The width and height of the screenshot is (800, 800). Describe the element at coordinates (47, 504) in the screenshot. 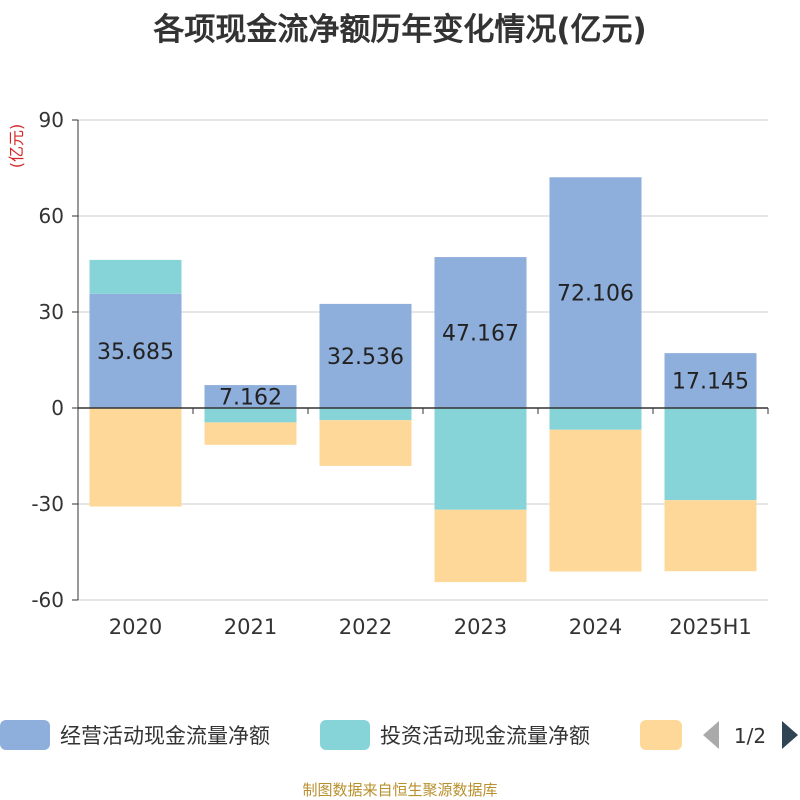

I see `y-tick-label: -30` at that location.